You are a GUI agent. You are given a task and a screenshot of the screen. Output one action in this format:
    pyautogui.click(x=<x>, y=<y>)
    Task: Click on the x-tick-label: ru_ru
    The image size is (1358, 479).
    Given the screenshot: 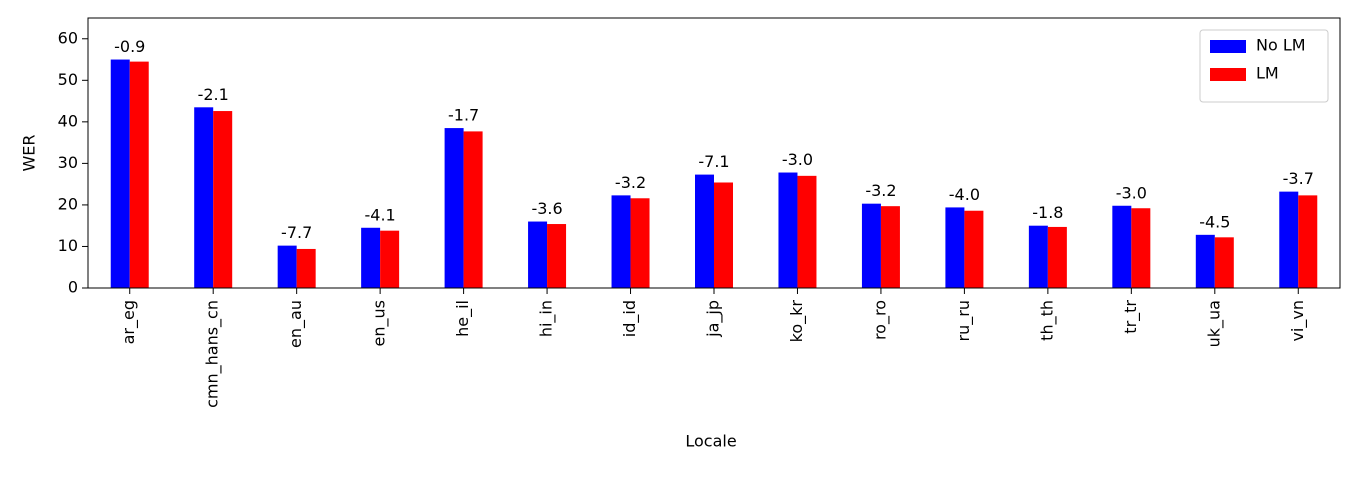 What is the action you would take?
    pyautogui.click(x=964, y=320)
    